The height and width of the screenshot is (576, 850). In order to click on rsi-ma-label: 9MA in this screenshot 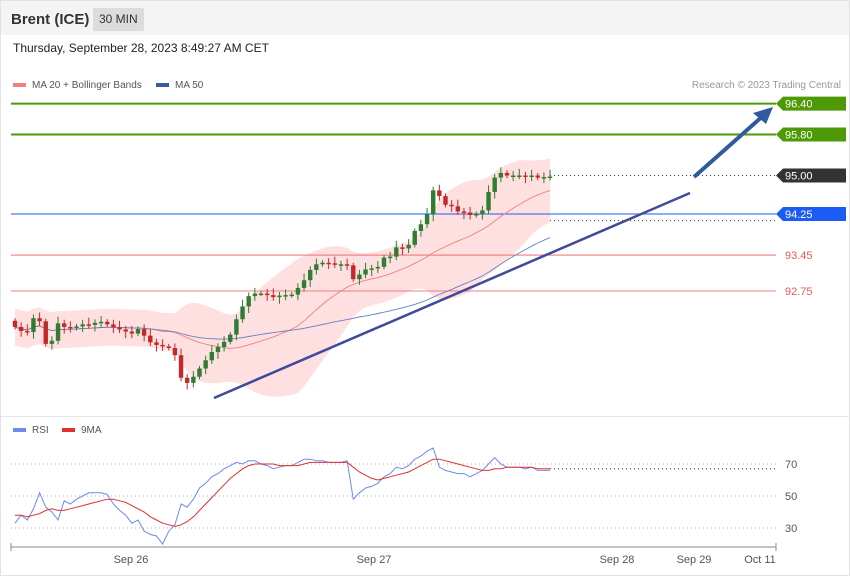, I will do `click(91, 430)`.